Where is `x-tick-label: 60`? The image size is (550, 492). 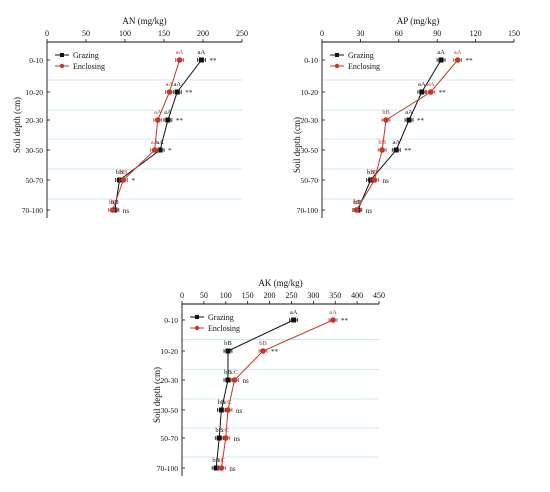 x-tick-label: 60 is located at coordinates (399, 33).